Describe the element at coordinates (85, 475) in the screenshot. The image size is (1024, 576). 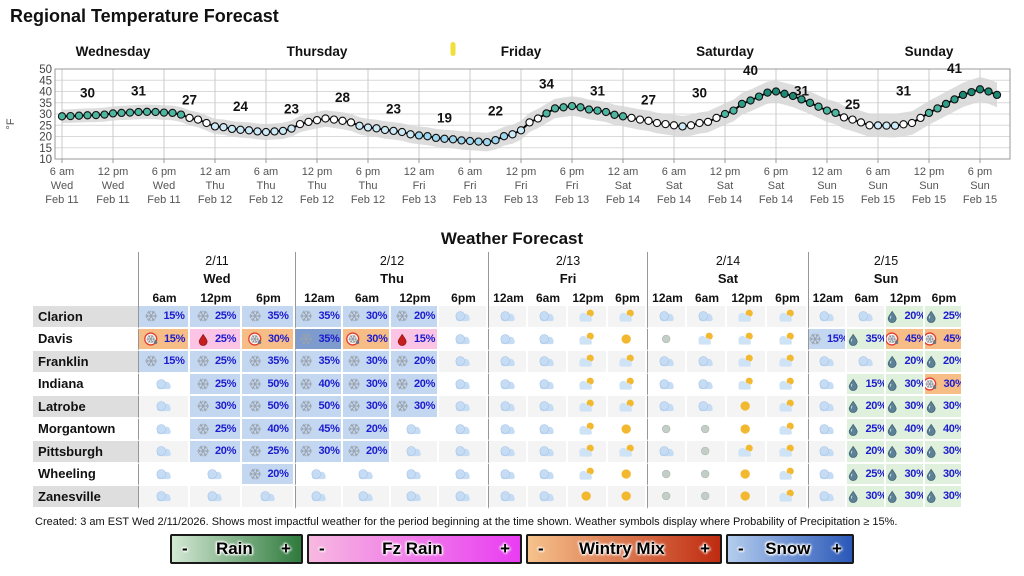
I see `city-label: Wheeling` at that location.